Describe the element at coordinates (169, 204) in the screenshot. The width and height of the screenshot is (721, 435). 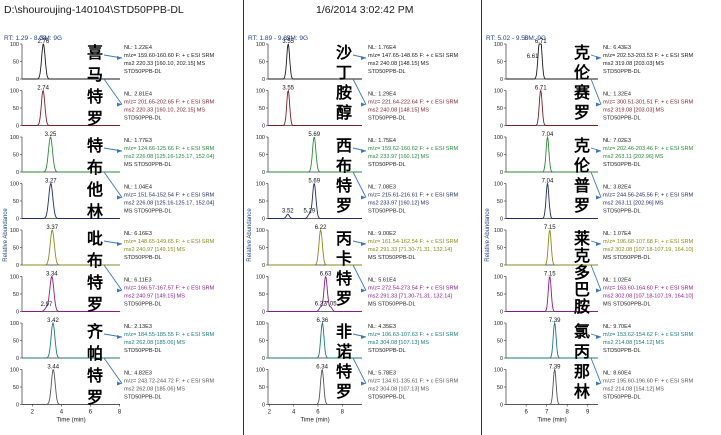
I see `ms2-transition-text: ms2 226.08 [125.16-125.17, 152.04]` at that location.